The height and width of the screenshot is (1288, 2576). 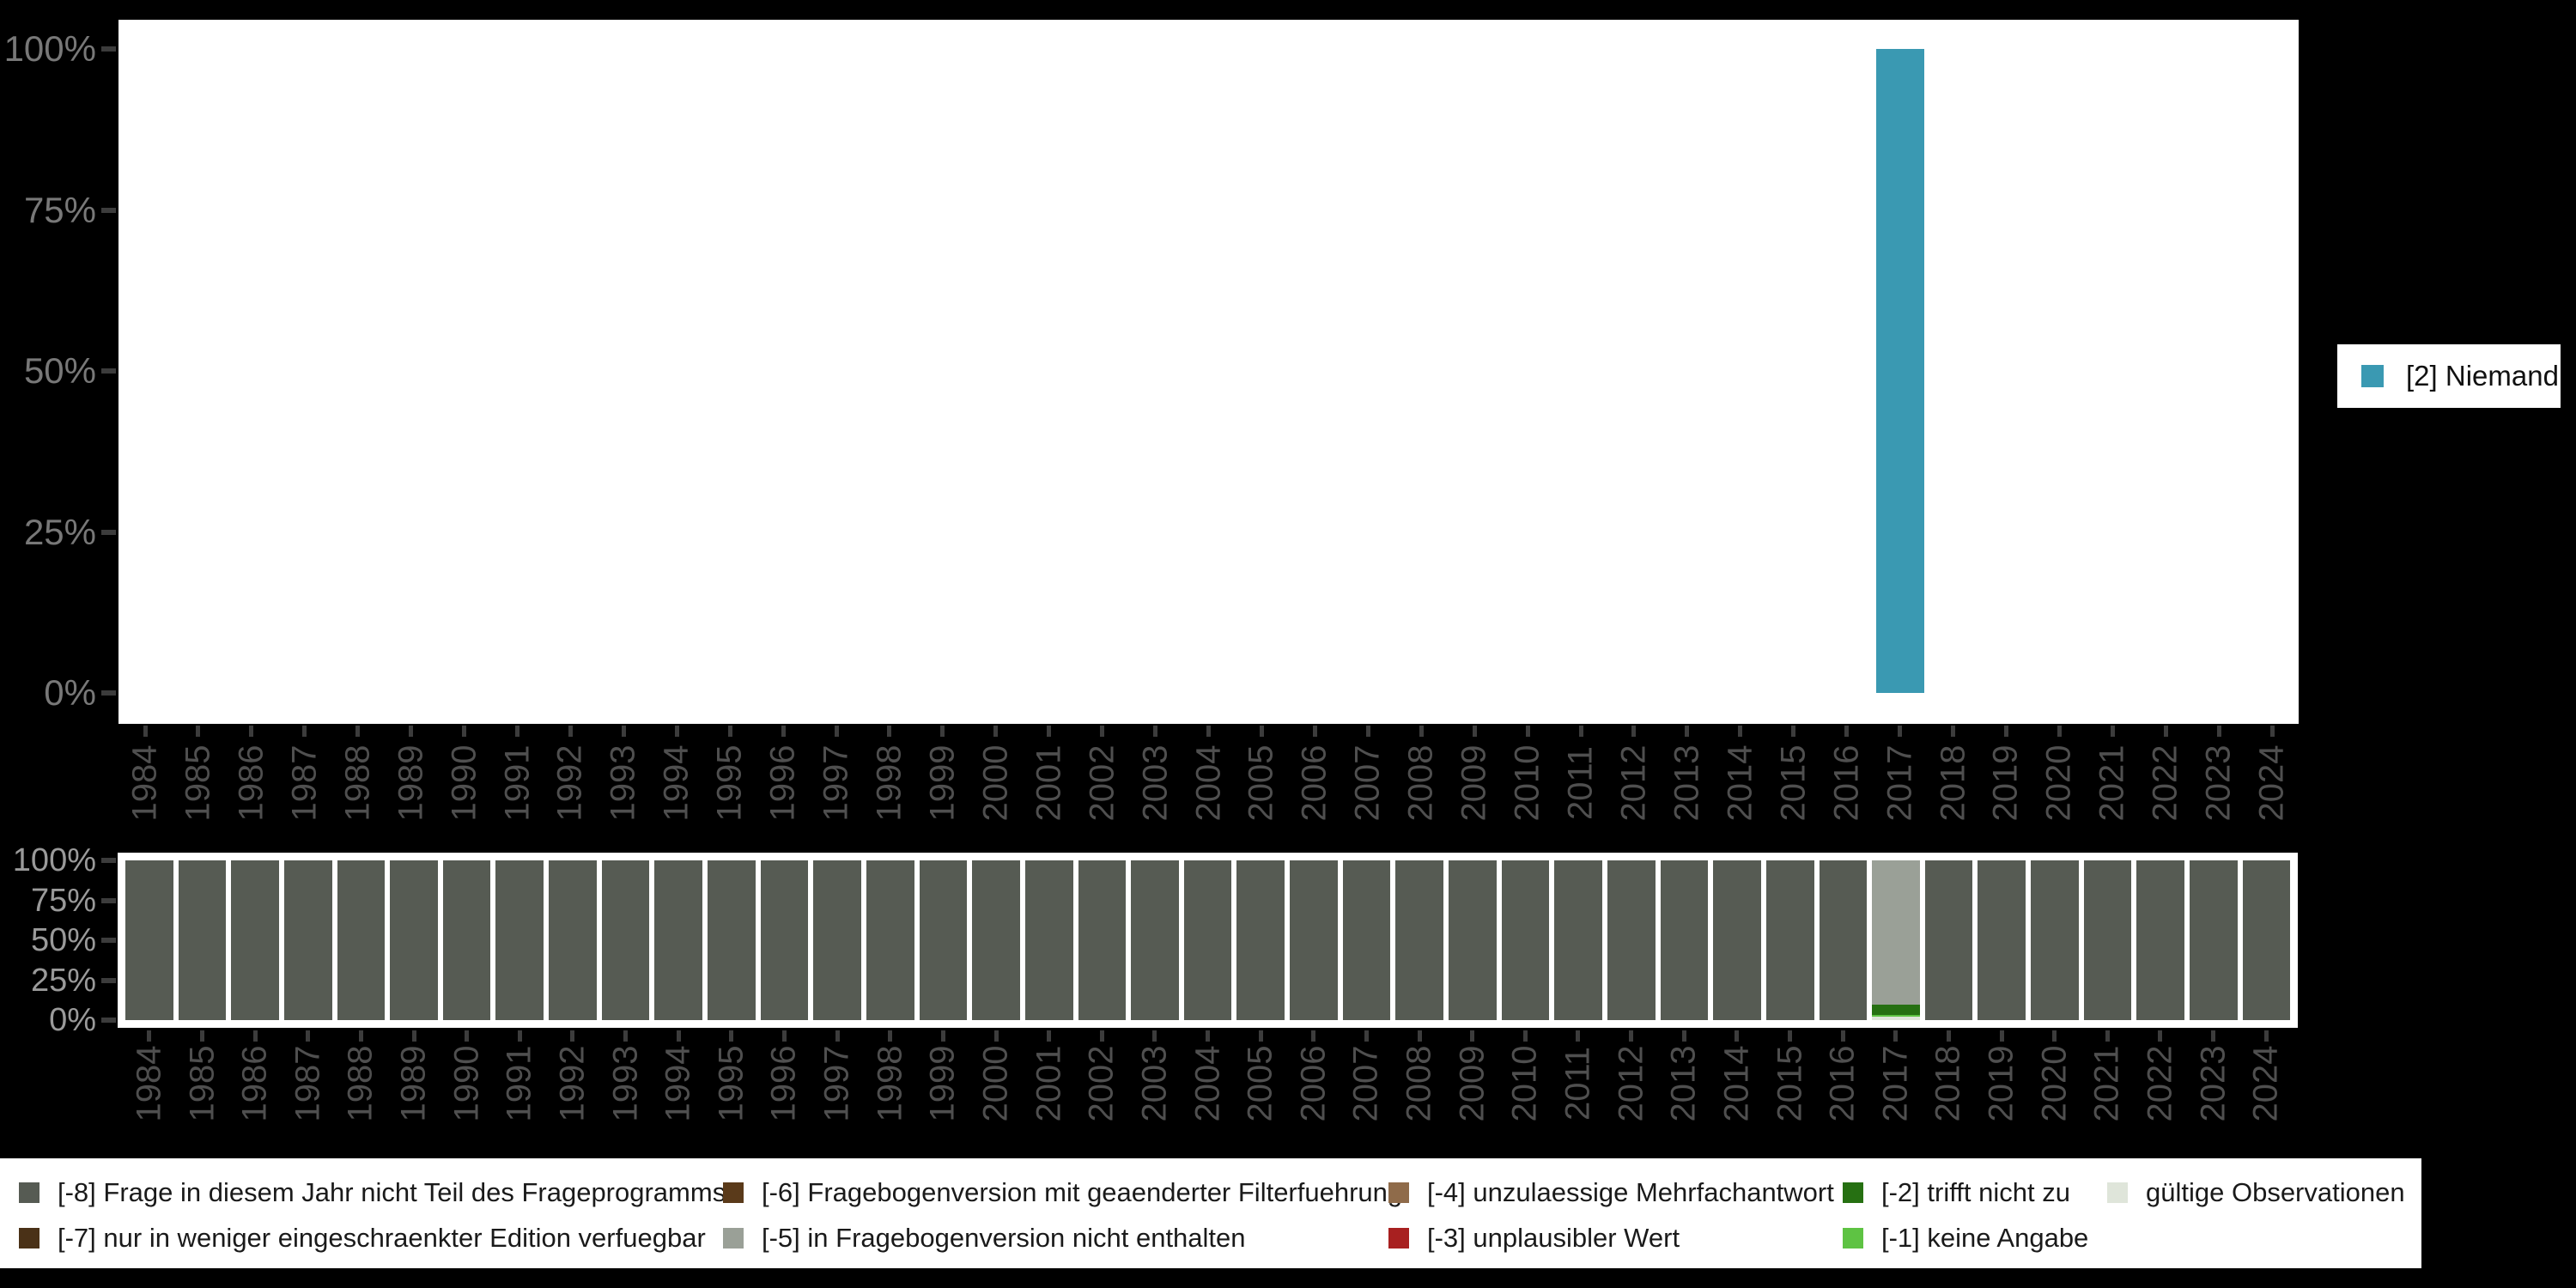 I want to click on stacked-bar-2020, so click(x=2055, y=940).